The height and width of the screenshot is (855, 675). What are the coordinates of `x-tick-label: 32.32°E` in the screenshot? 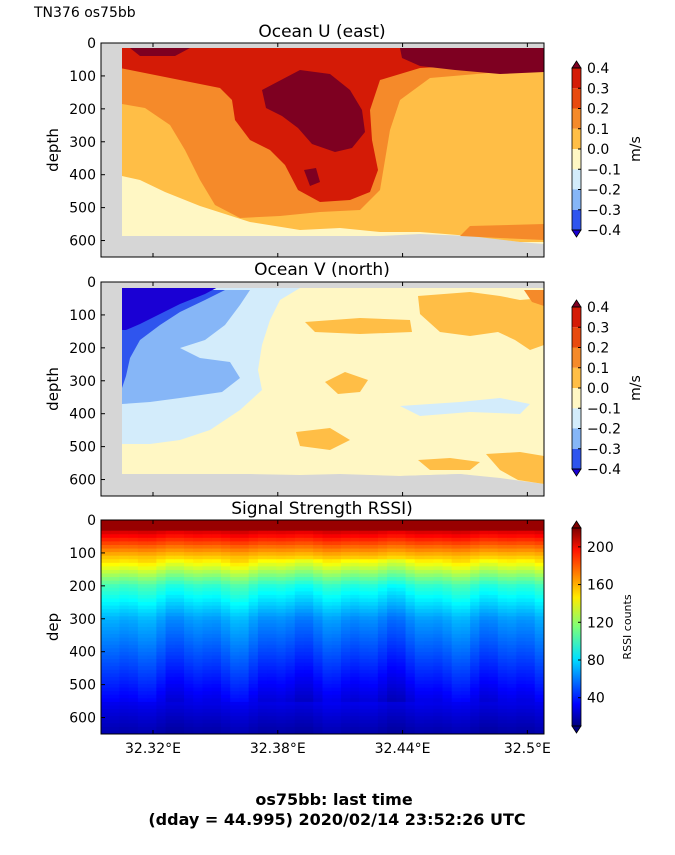 It's located at (153, 749).